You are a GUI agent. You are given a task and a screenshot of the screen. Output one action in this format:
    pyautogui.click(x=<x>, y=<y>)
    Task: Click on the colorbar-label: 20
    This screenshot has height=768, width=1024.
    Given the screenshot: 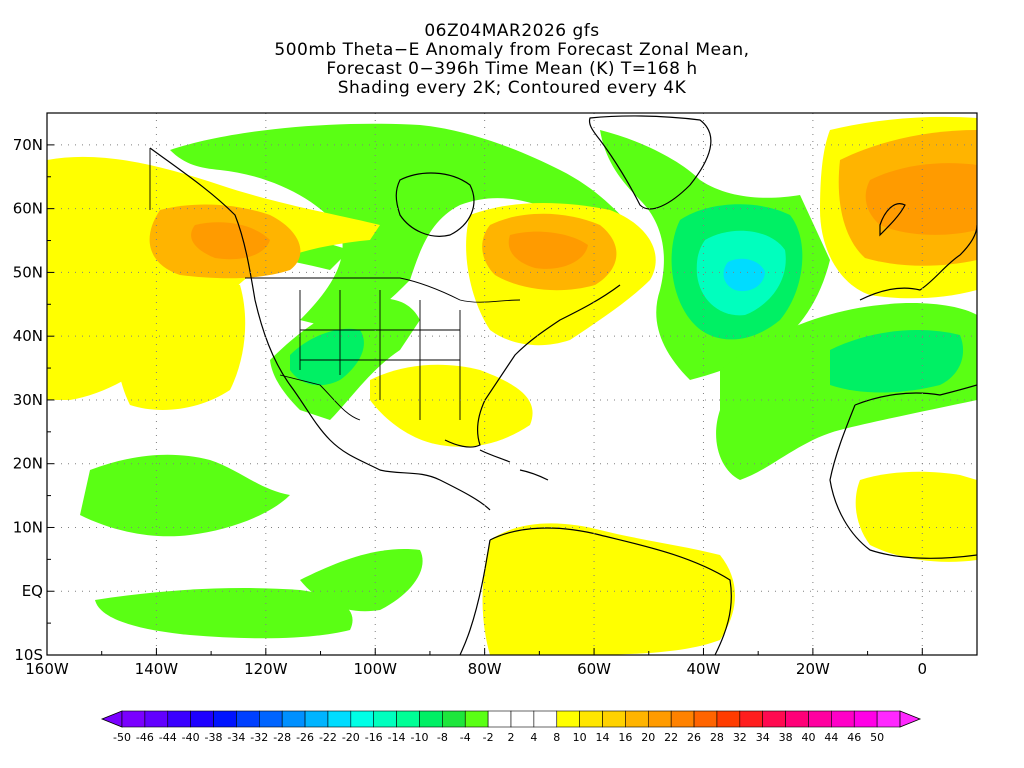 What is the action you would take?
    pyautogui.click(x=648, y=737)
    